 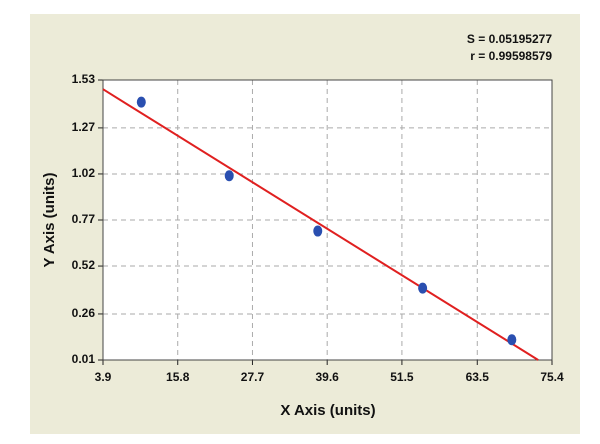 I want to click on x-tick-label: 27.7, so click(x=253, y=377).